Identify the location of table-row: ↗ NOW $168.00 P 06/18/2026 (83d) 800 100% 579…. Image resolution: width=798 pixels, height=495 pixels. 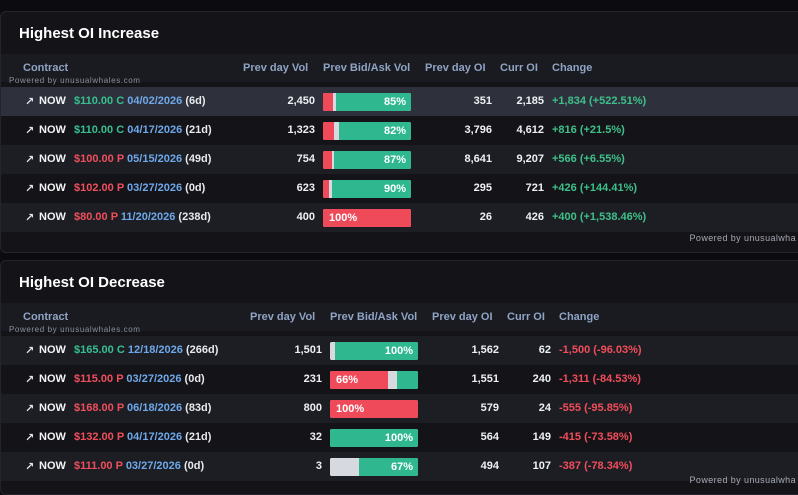
(399, 408).